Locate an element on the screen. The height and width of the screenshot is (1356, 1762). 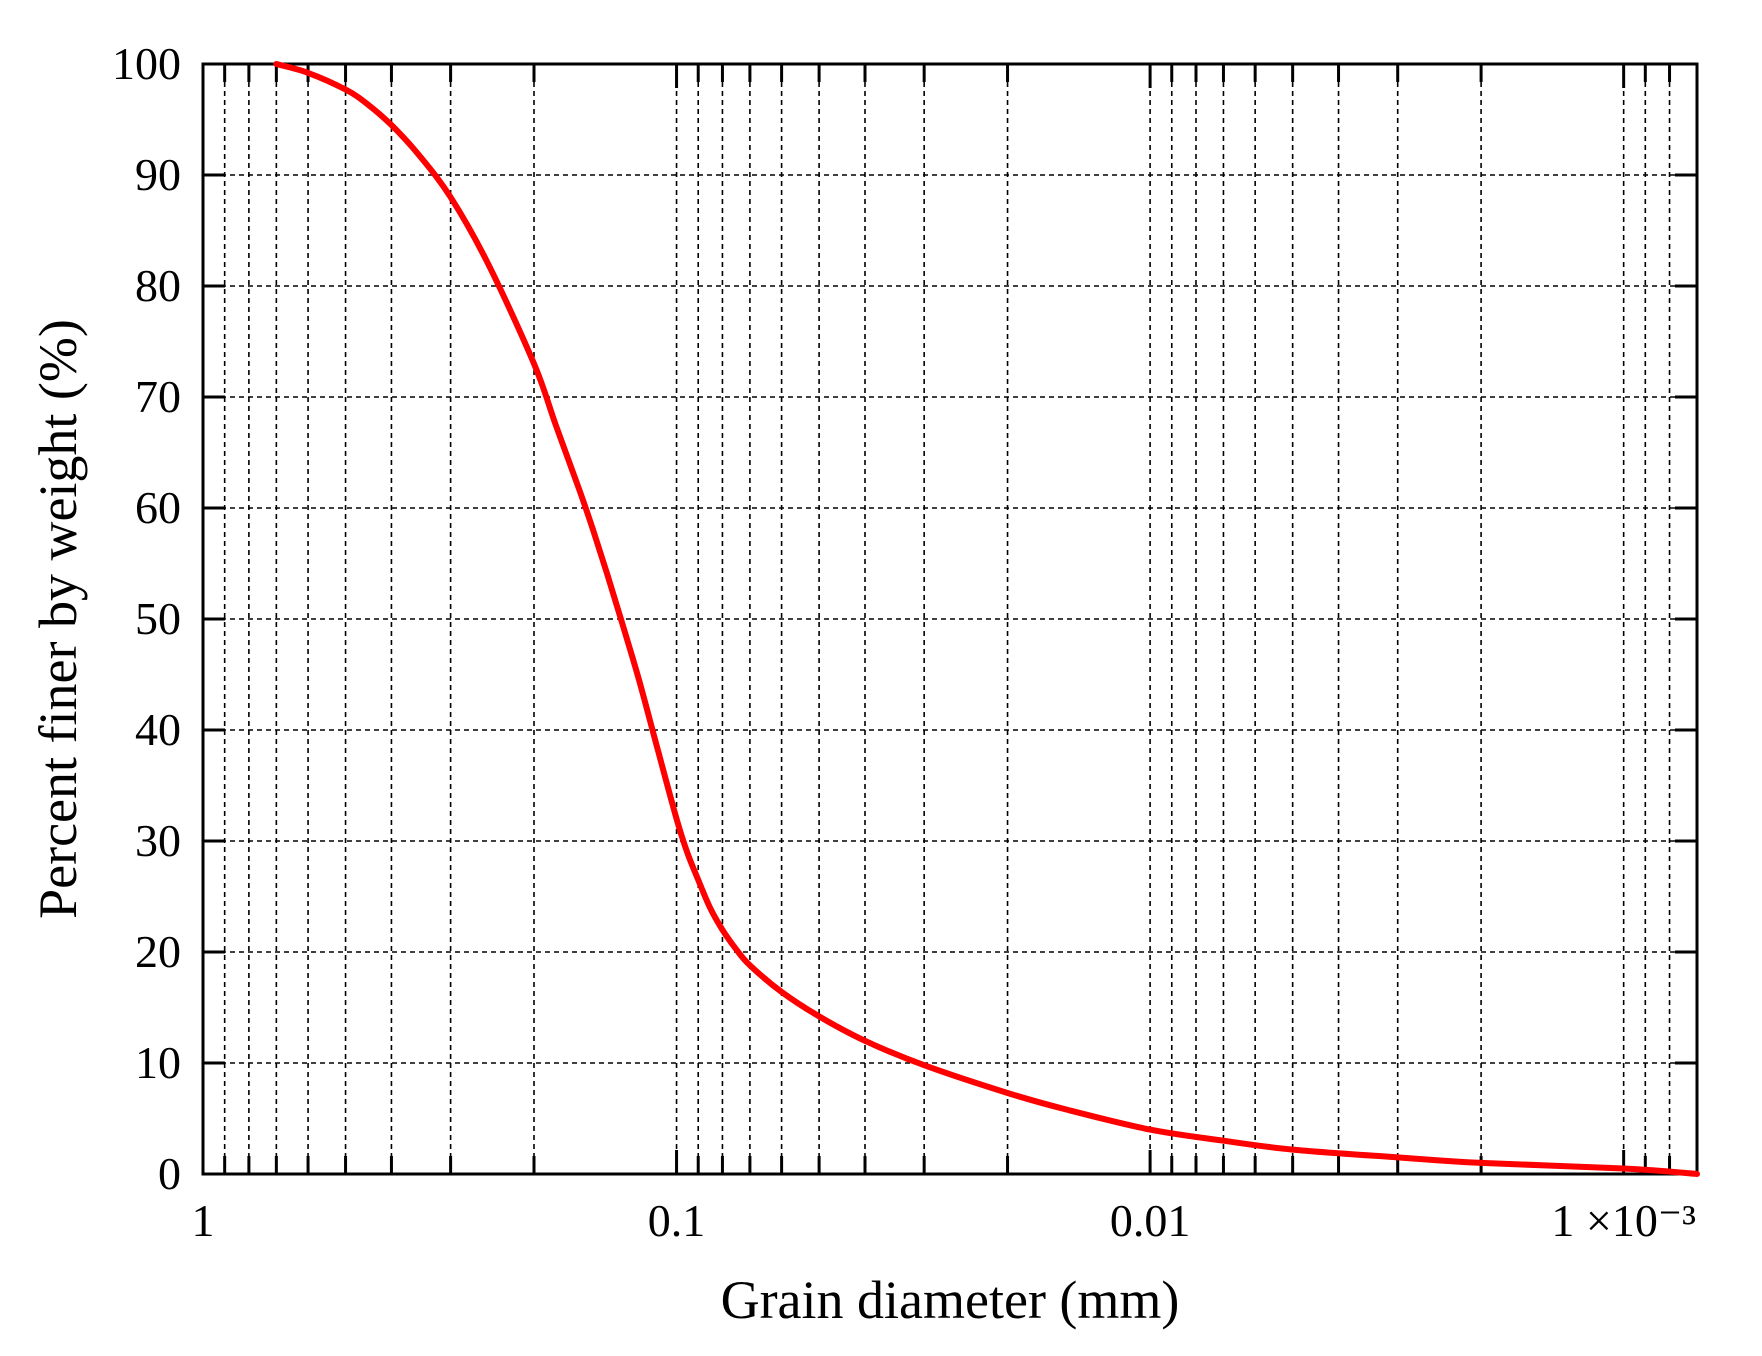
x-tick-label: 1 is located at coordinates (203, 1220).